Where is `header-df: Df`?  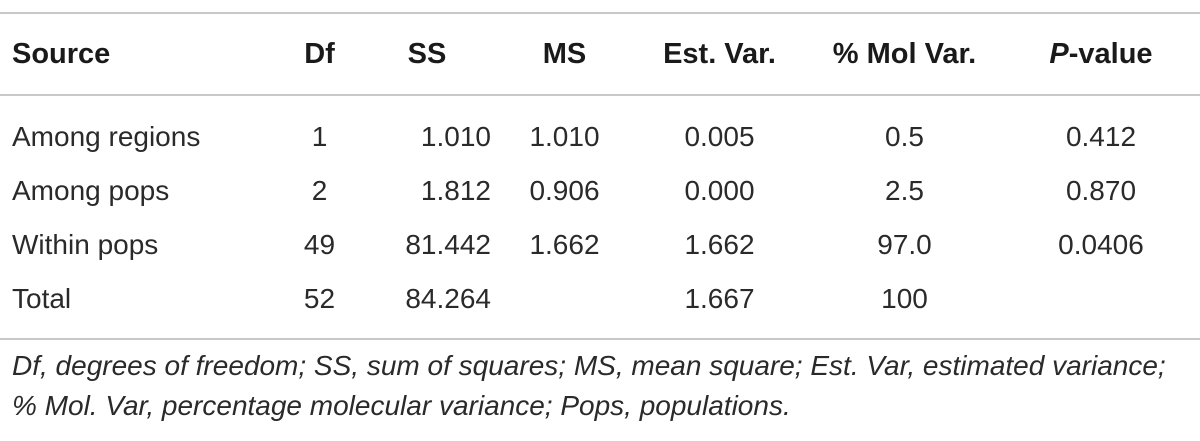
header-df: Df is located at coordinates (319, 53).